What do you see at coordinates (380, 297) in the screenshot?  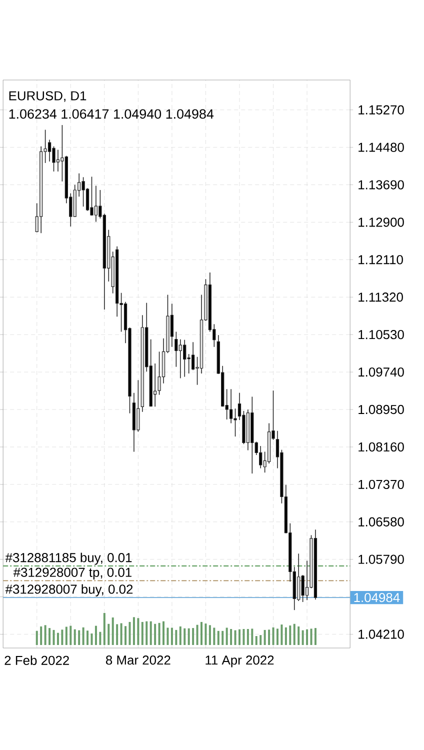 I see `y-tick-label: 1.11320` at bounding box center [380, 297].